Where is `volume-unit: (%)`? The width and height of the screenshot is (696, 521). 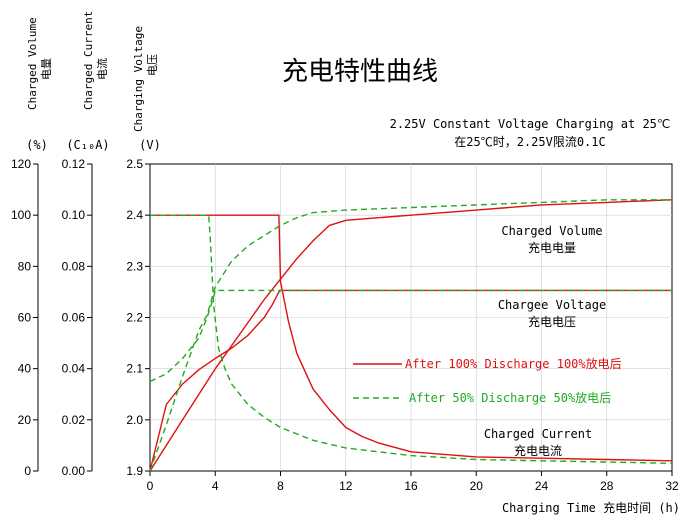
volume-unit: (%) is located at coordinates (37, 145).